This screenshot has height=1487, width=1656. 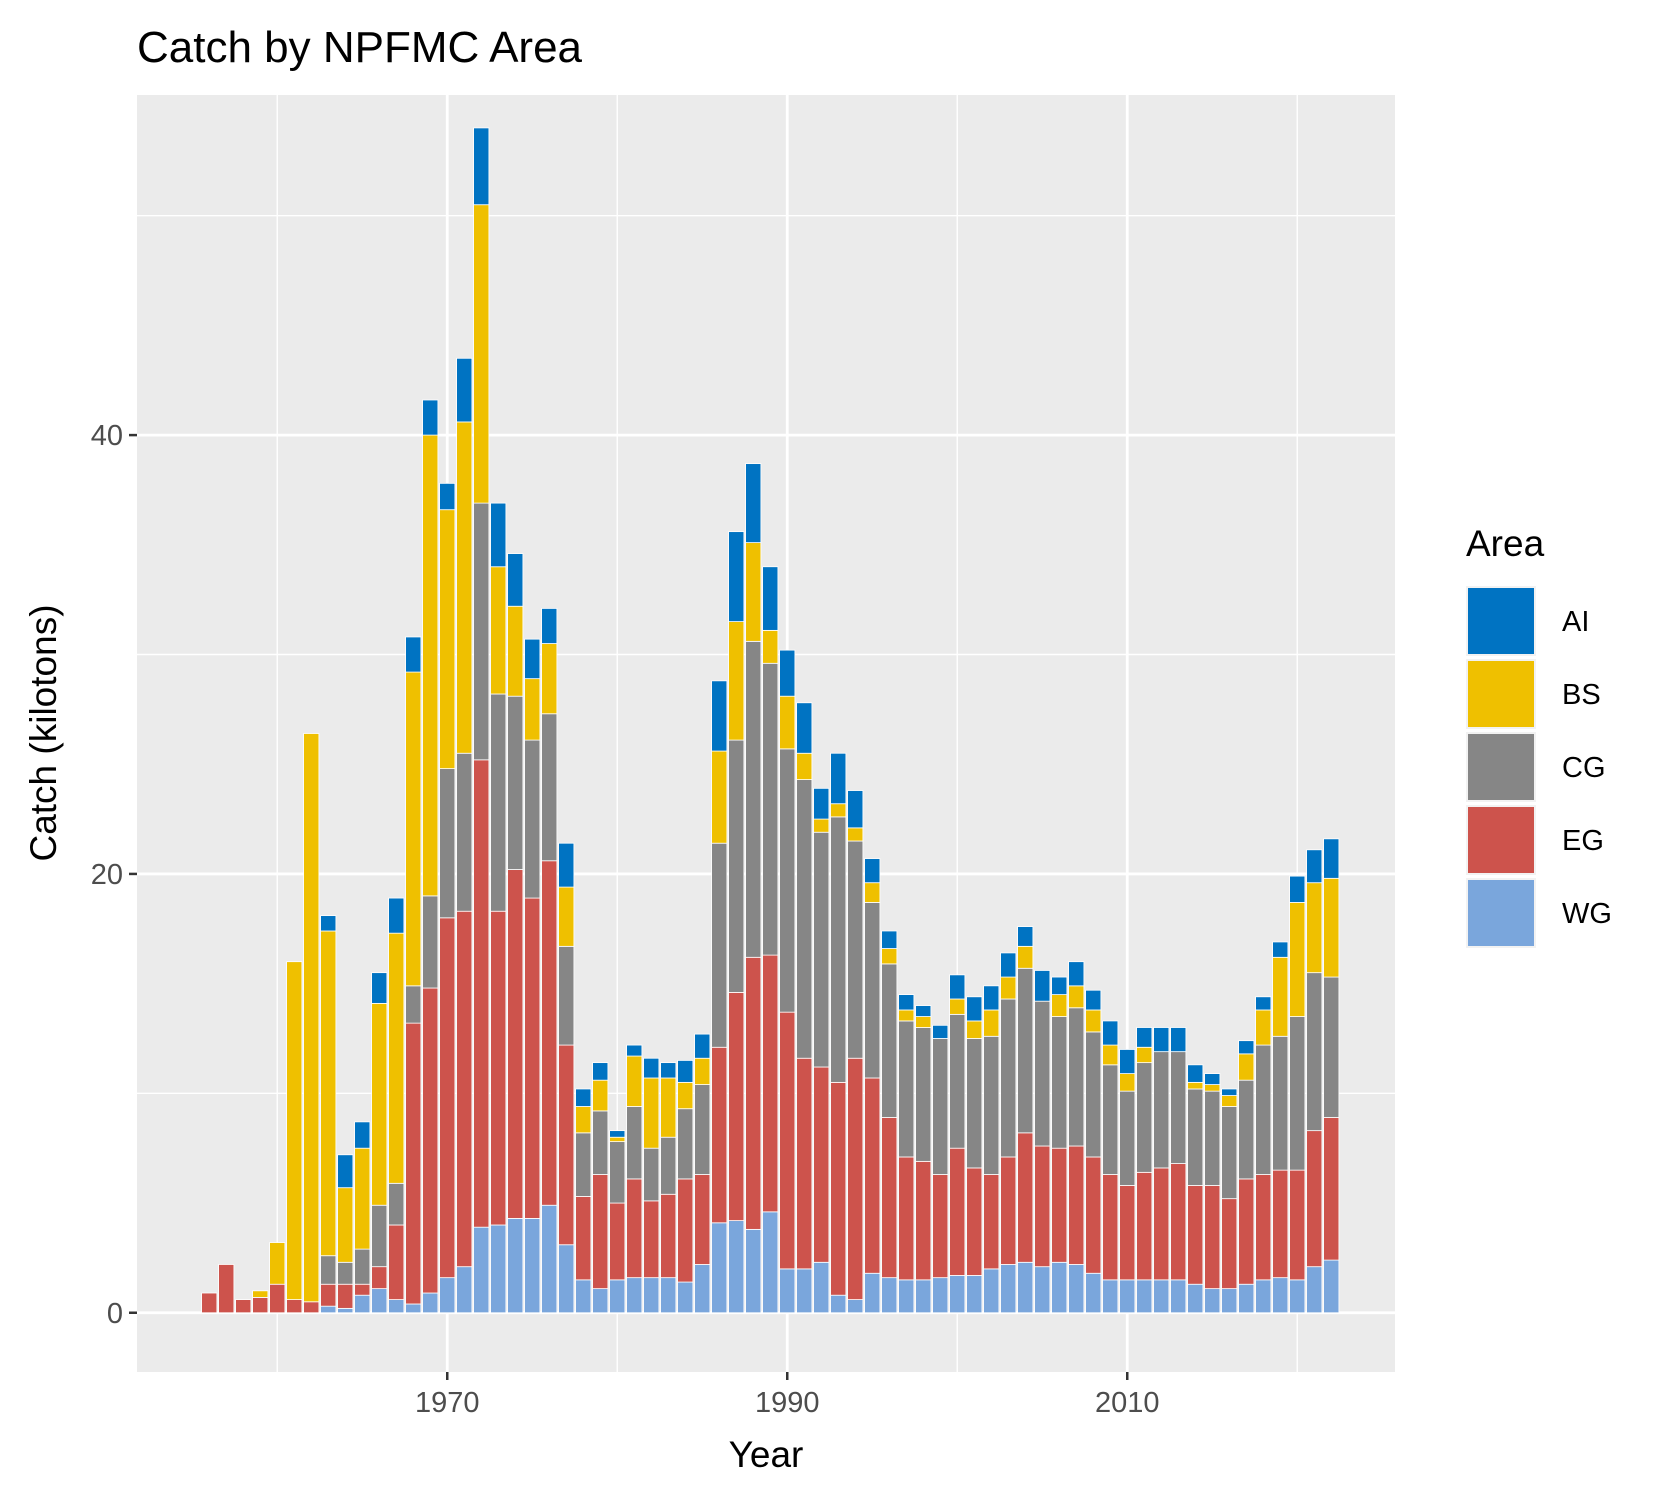 What do you see at coordinates (1212, 1088) in the screenshot?
I see `bar-bs-2015` at bounding box center [1212, 1088].